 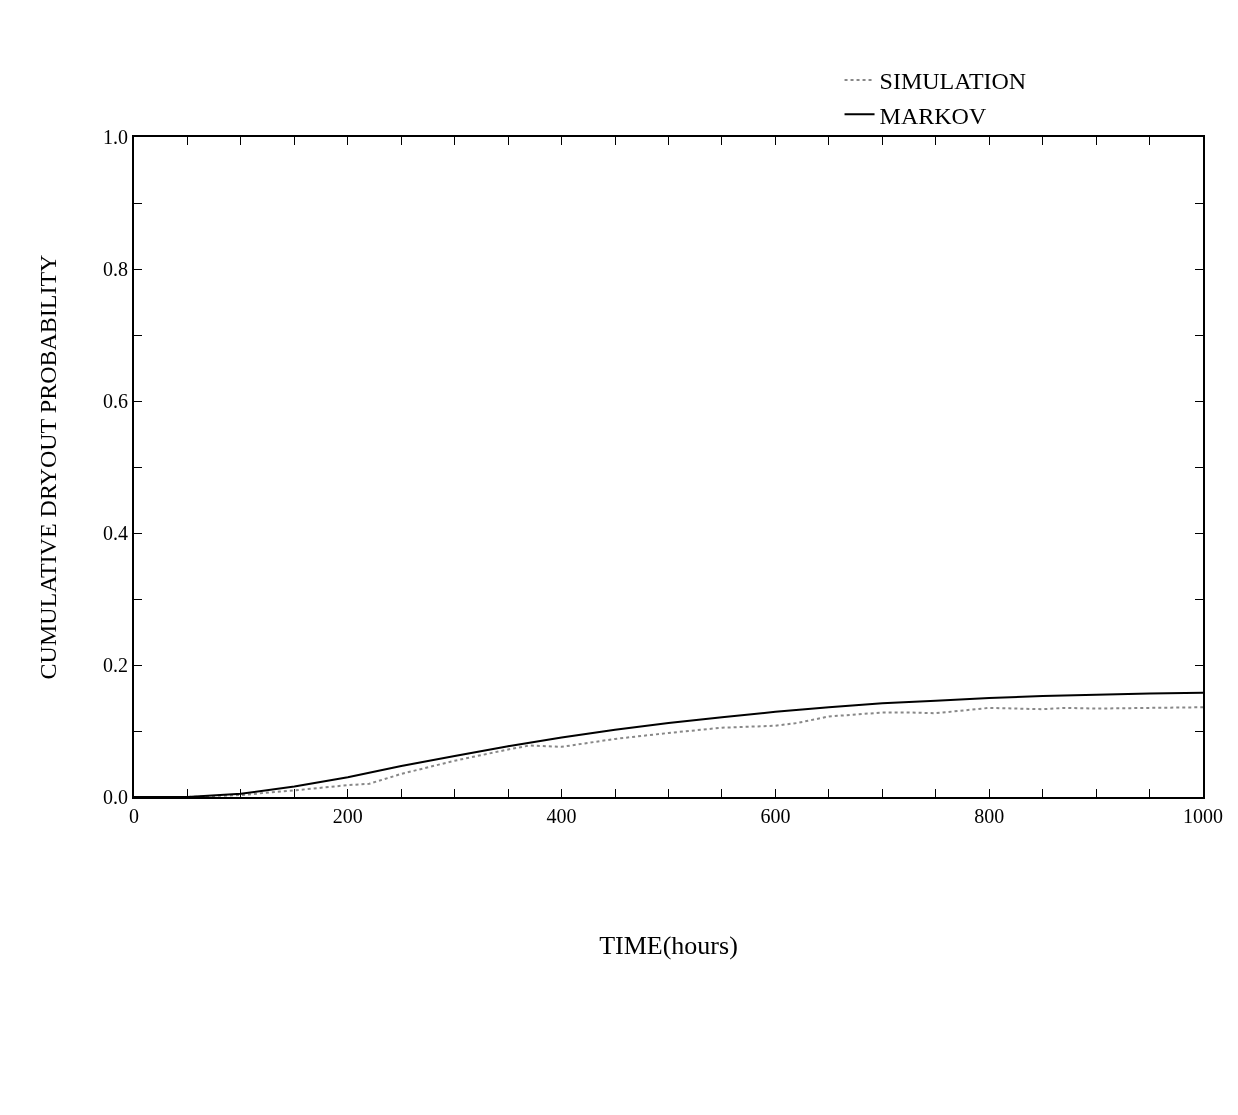 I want to click on x-tick-label: 0, so click(x=134, y=816).